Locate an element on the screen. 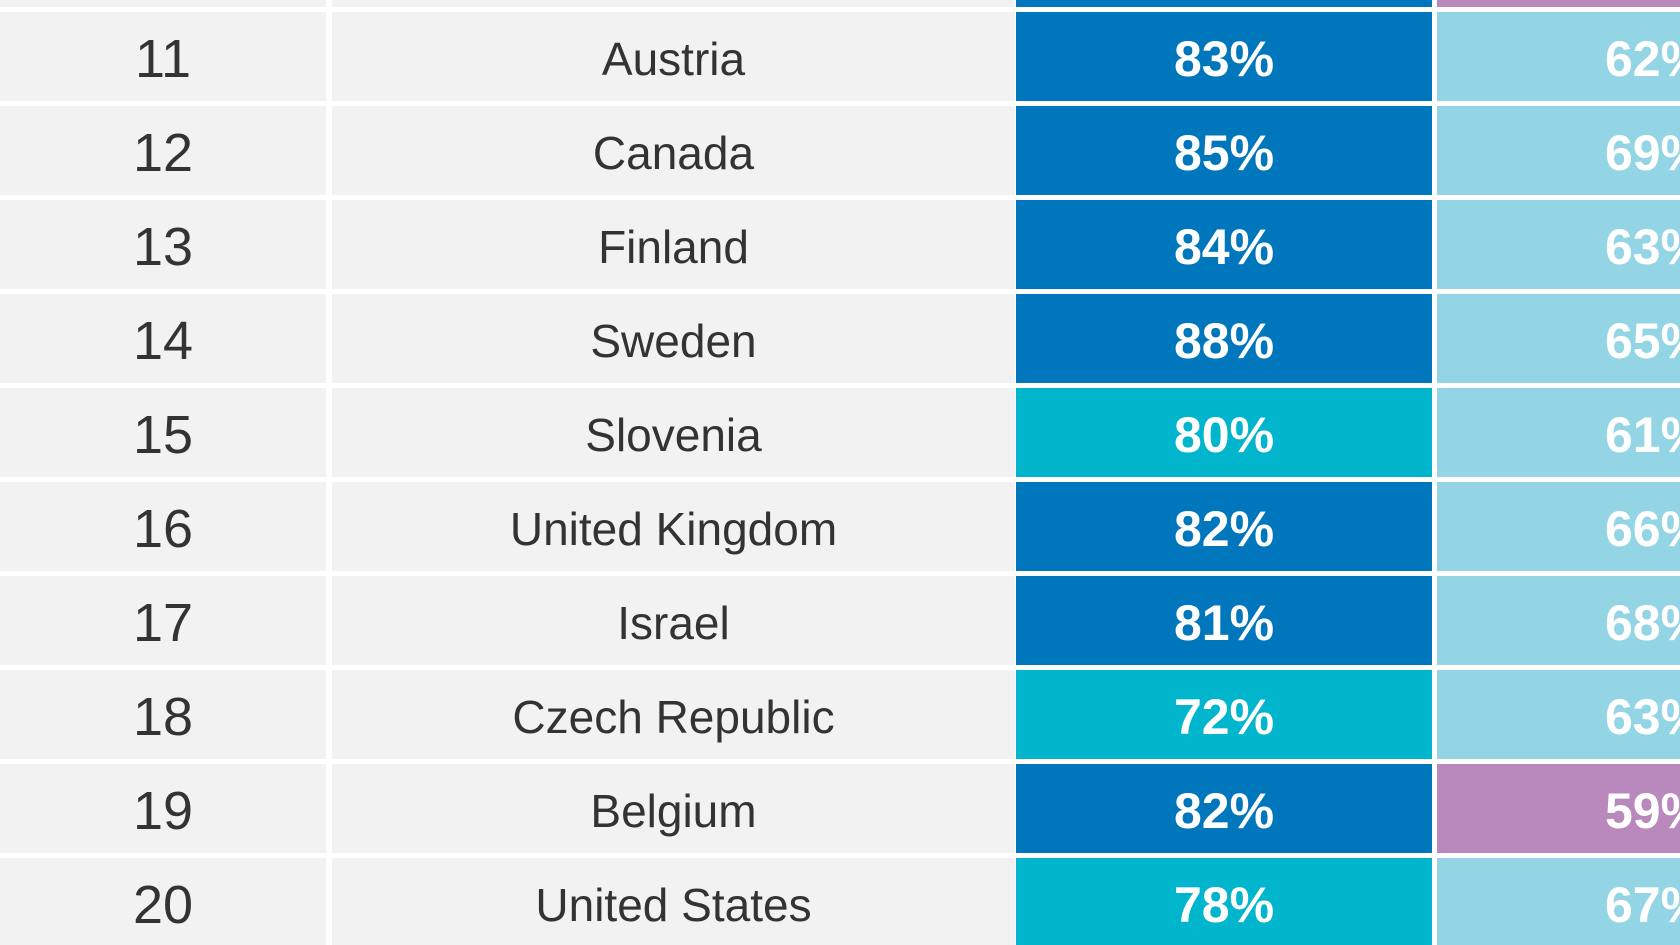  value-1-cell: 84% is located at coordinates (1224, 244).